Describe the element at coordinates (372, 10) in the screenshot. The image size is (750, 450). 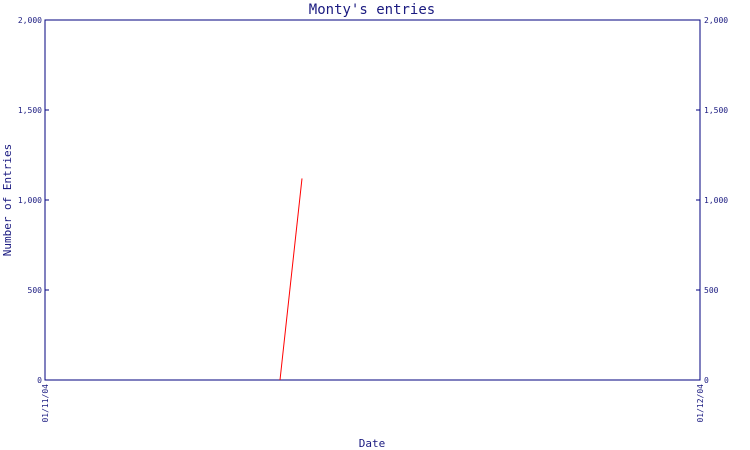
I see `chart-title: Monty's entries` at that location.